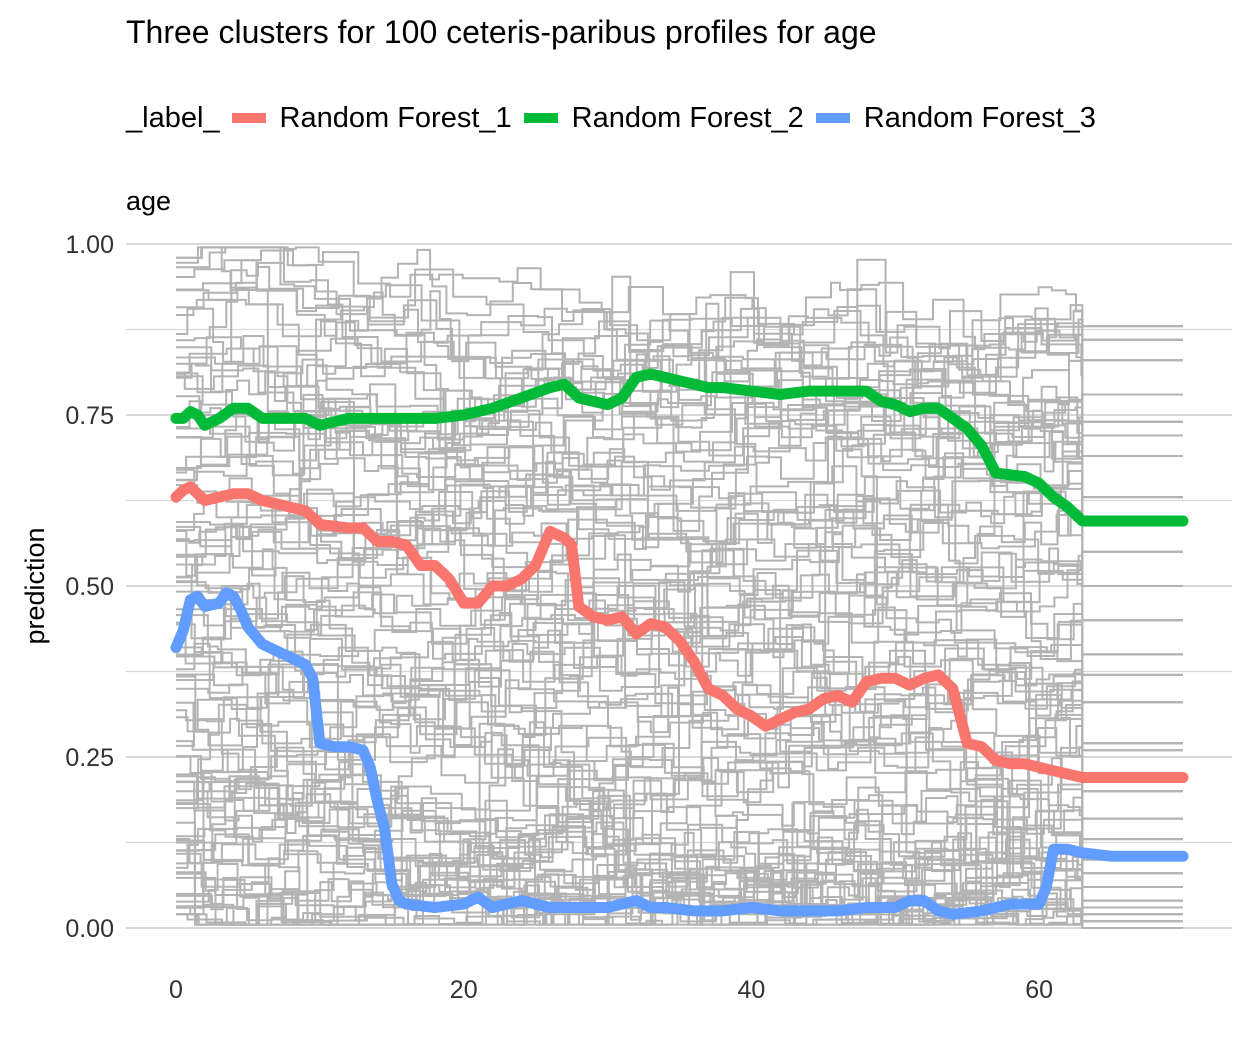 This screenshot has width=1248, height=1056. I want to click on legend-title: _label_, so click(173, 117).